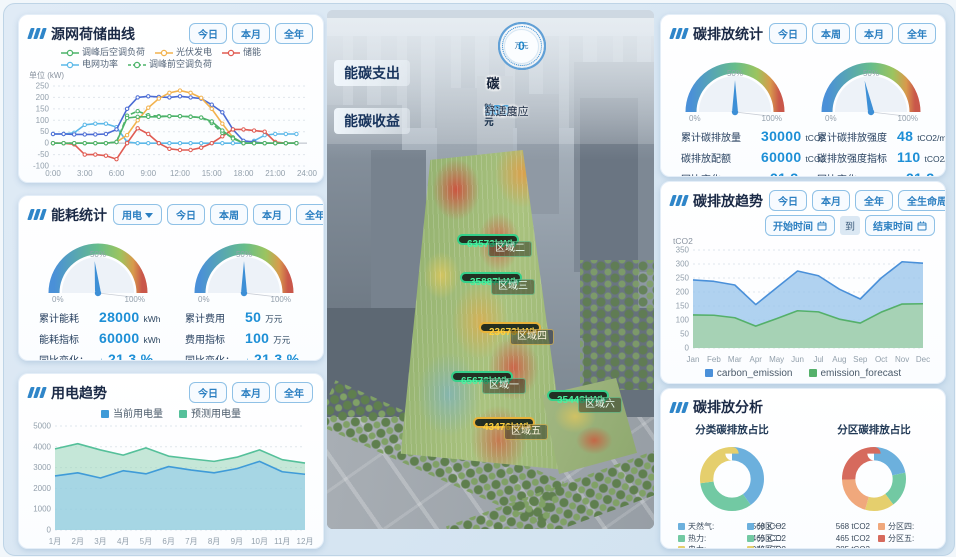 The height and width of the screenshot is (557, 956). Describe the element at coordinates (714, 359) in the screenshot. I see `svg-text: Feb` at that location.